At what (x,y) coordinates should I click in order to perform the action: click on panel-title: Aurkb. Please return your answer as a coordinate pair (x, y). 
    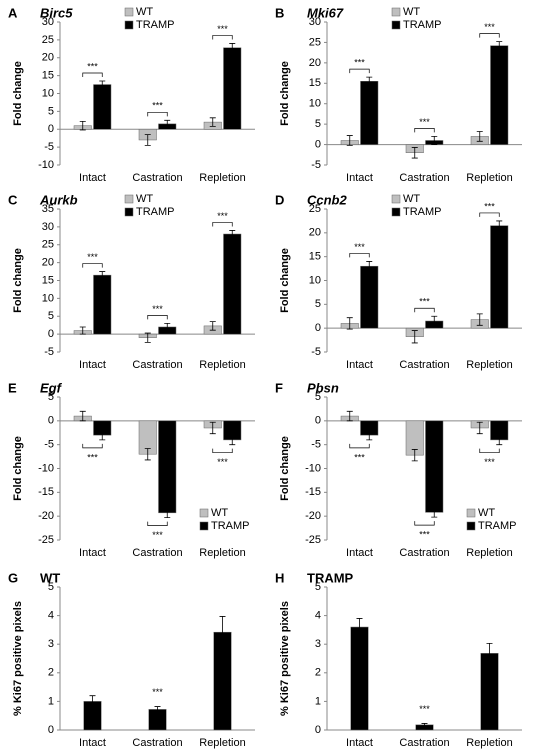
    Looking at the image, I should click on (58, 199).